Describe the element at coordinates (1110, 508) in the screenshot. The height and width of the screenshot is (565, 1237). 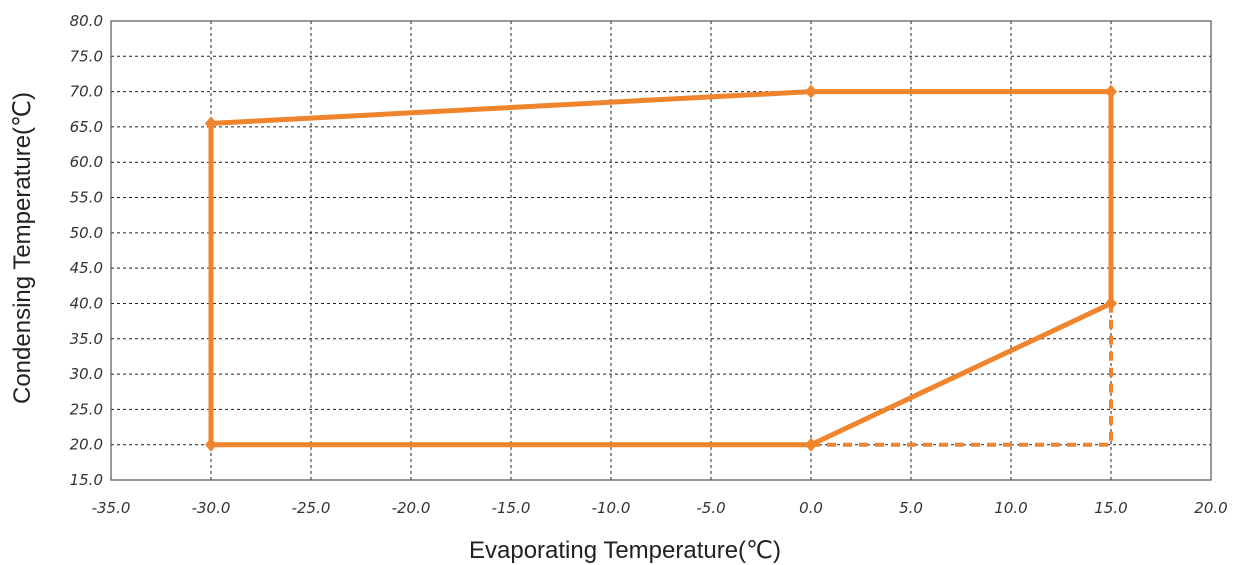
I see `x-tick-label: 15.0` at that location.